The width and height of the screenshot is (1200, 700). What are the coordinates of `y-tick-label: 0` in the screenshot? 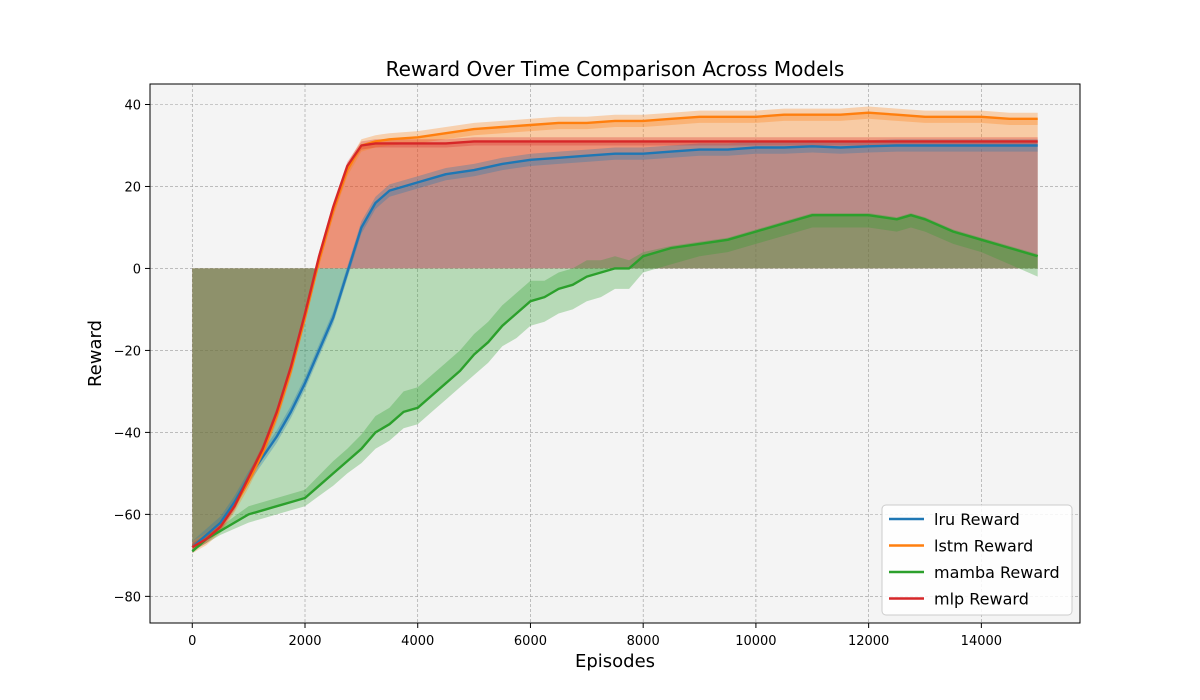 It's located at (137, 269).